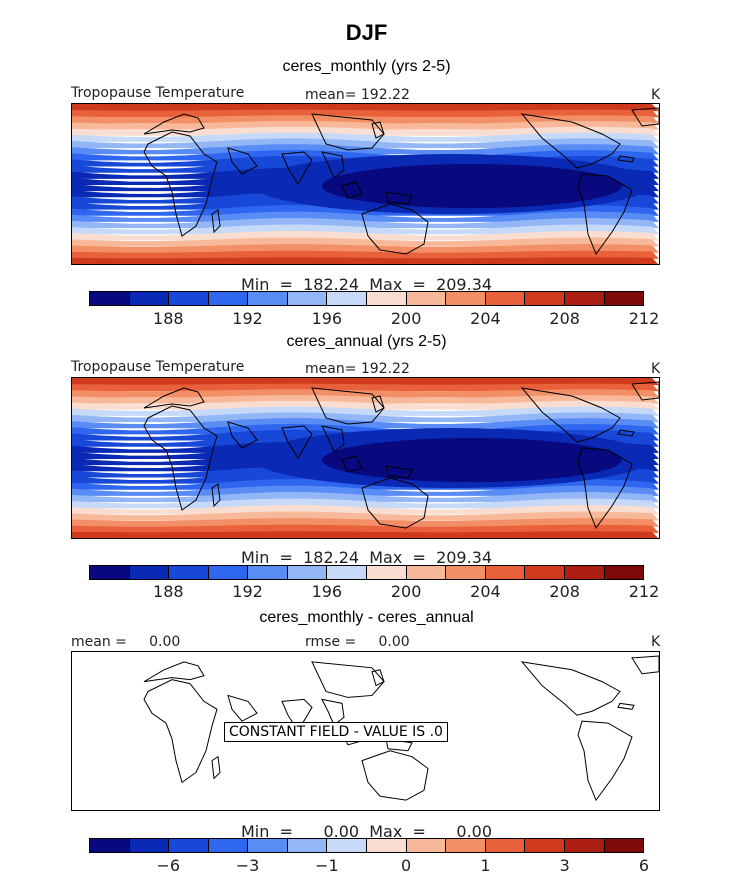 The height and width of the screenshot is (877, 733). I want to click on coldest-core-region, so click(472, 186).